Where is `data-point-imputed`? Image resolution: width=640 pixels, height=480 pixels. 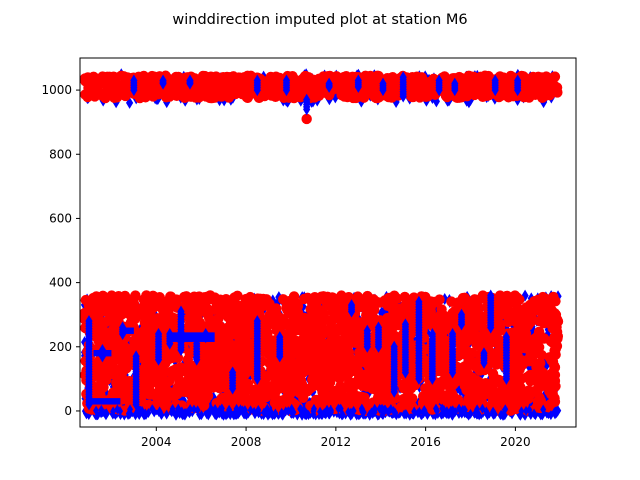 data-point-imputed is located at coordinates (468, 413).